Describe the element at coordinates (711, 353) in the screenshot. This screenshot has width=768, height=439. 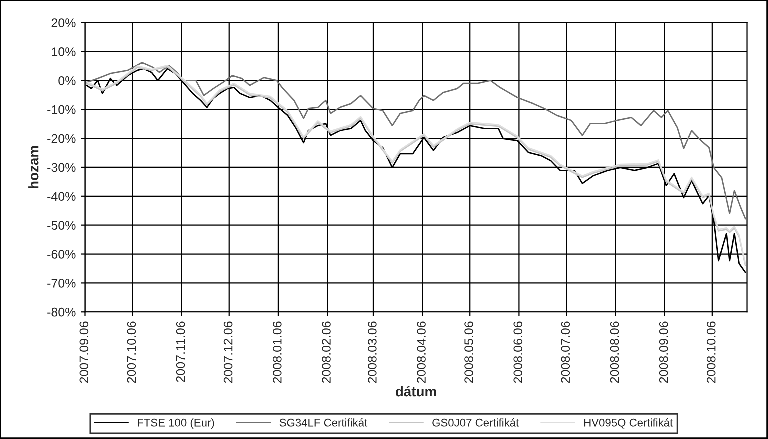
I see `x-tick-label: 2008.10.06` at that location.